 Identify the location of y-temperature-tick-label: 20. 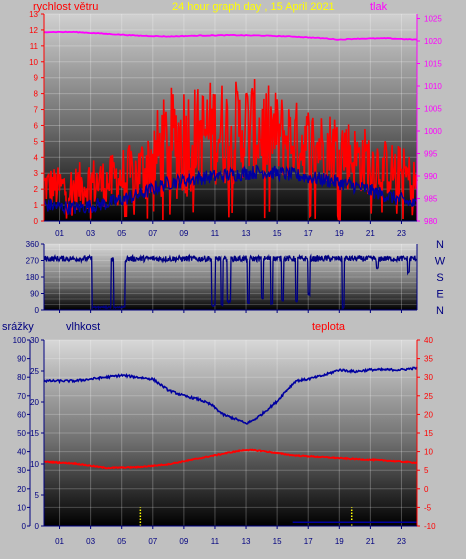
(428, 414).